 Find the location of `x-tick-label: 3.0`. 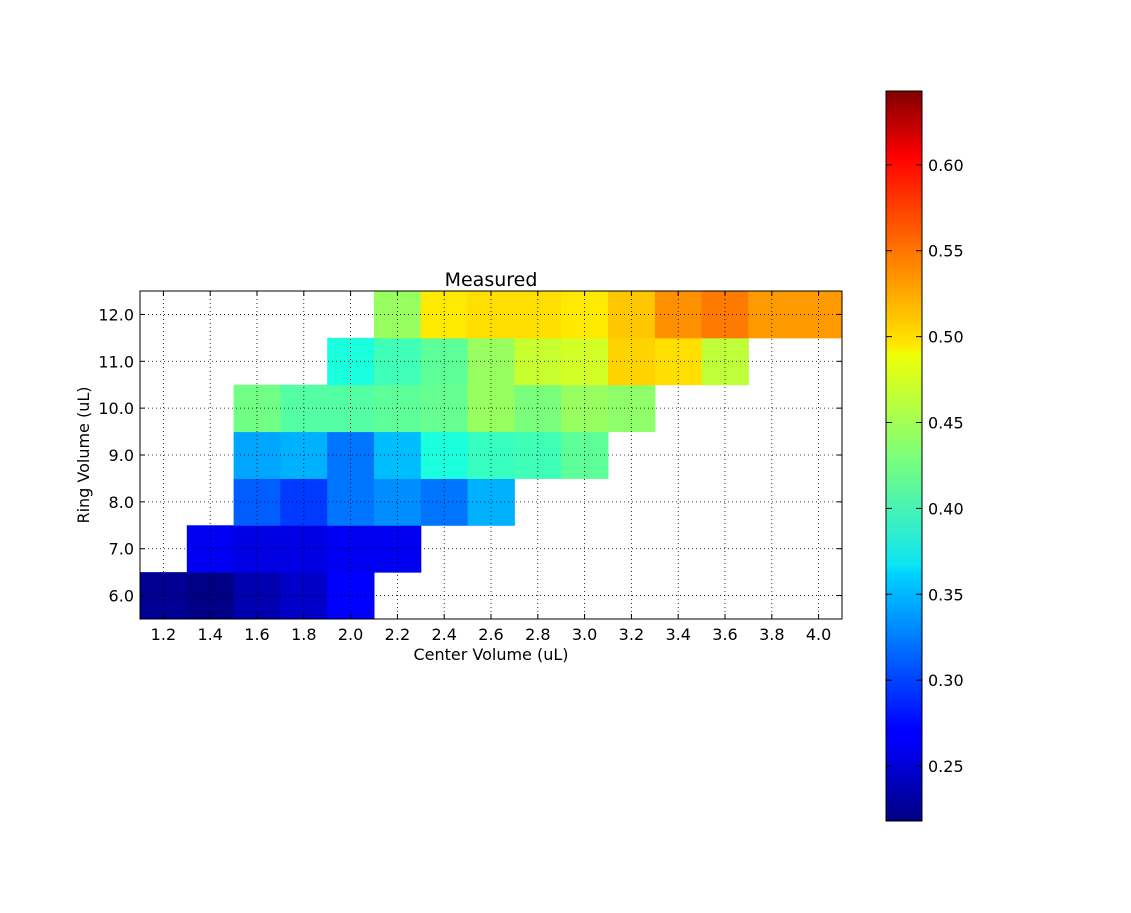

x-tick-label: 3.0 is located at coordinates (584, 634).